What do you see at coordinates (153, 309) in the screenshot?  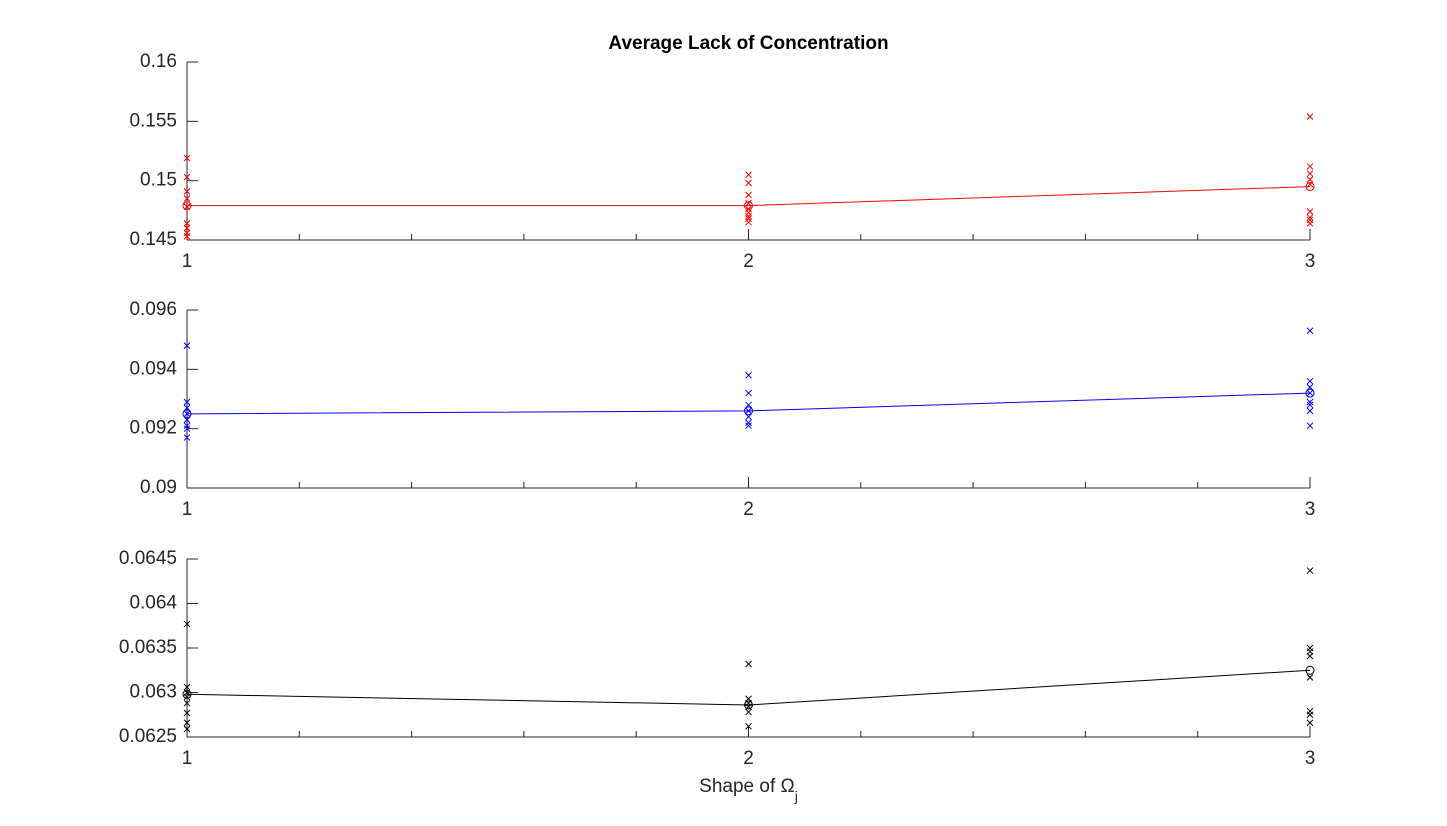 I see `y-tick-label: 0.096` at bounding box center [153, 309].